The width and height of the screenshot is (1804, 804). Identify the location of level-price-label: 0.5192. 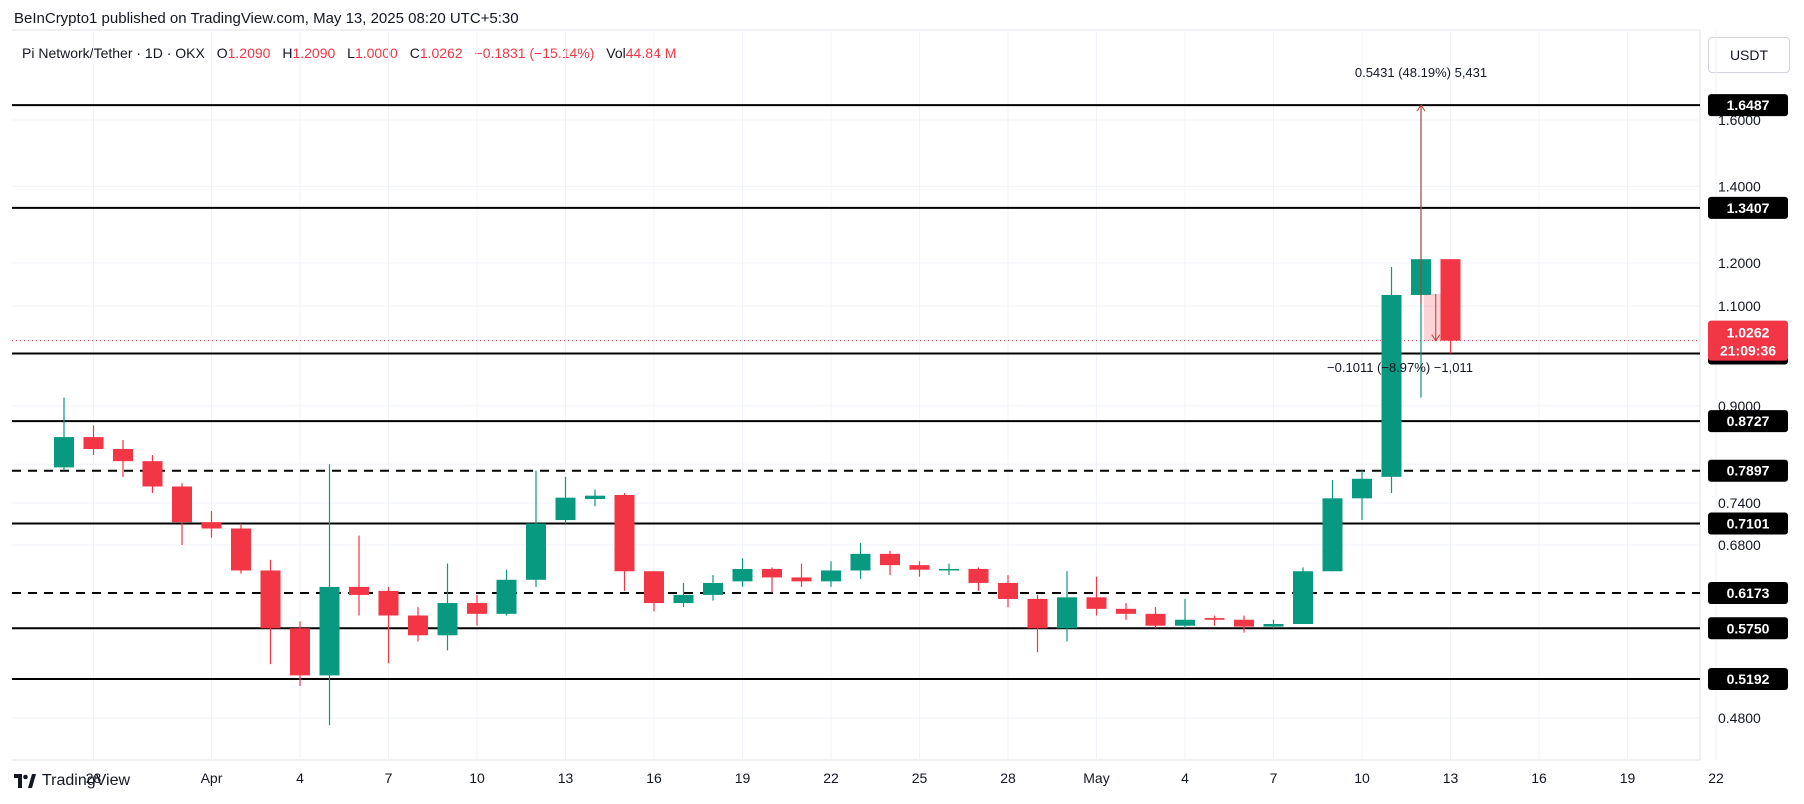
(1748, 679).